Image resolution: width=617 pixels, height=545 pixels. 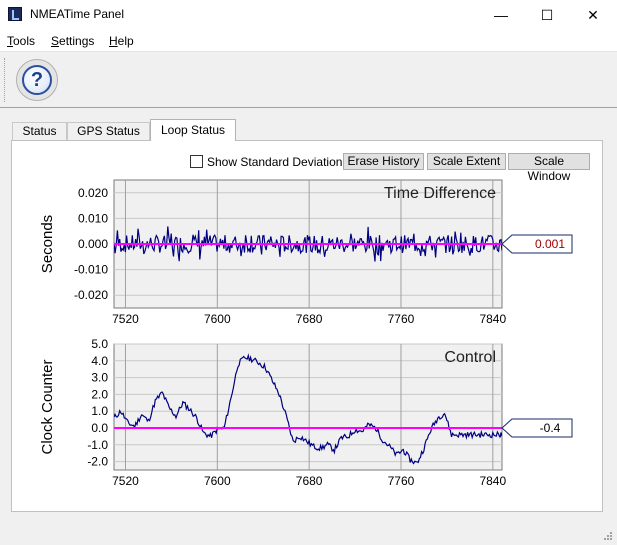 I want to click on window-title: NMEATime Panel, so click(x=77, y=14).